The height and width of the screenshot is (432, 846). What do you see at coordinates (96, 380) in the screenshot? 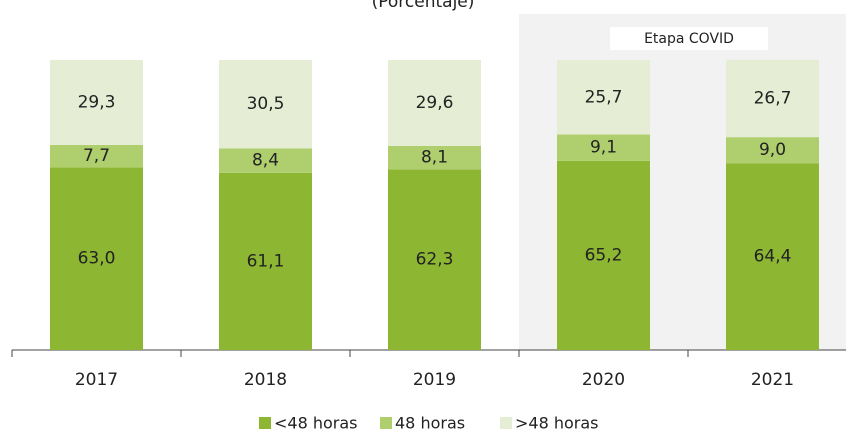
I see `x-tick-label: 2017` at bounding box center [96, 380].